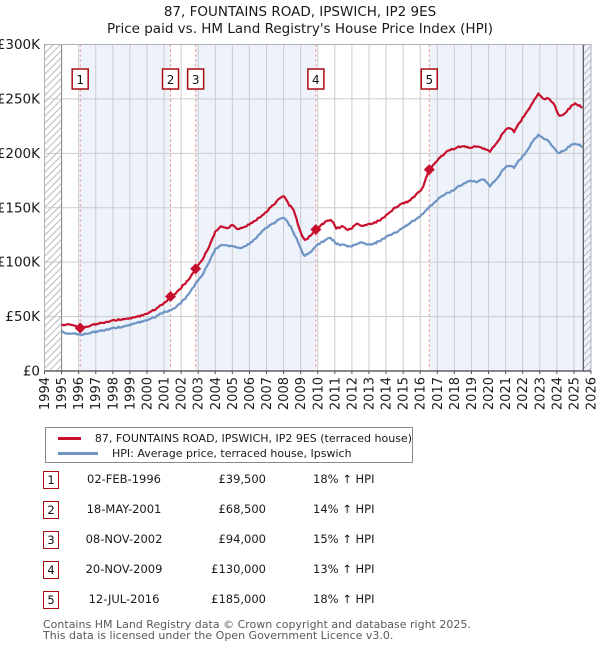 Image resolution: width=600 pixels, height=650 pixels. Describe the element at coordinates (540, 393) in the screenshot. I see `x-tick-label: 2023` at that location.